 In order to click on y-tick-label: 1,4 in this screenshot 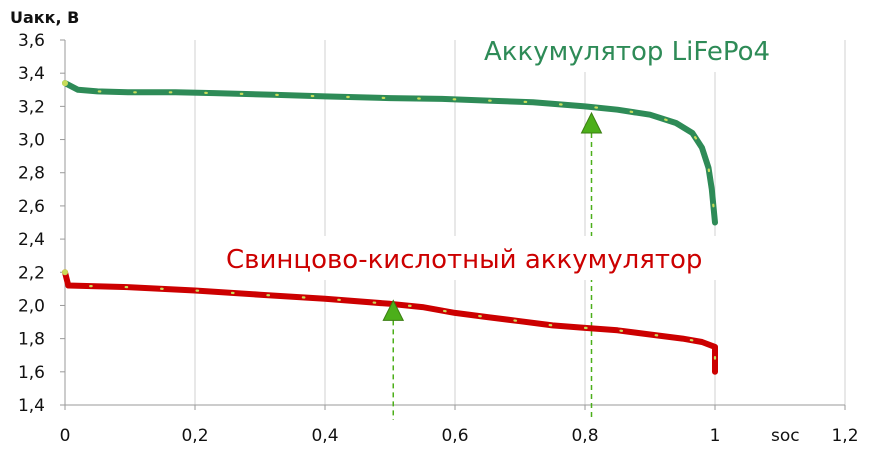, I will do `click(31, 406)`.